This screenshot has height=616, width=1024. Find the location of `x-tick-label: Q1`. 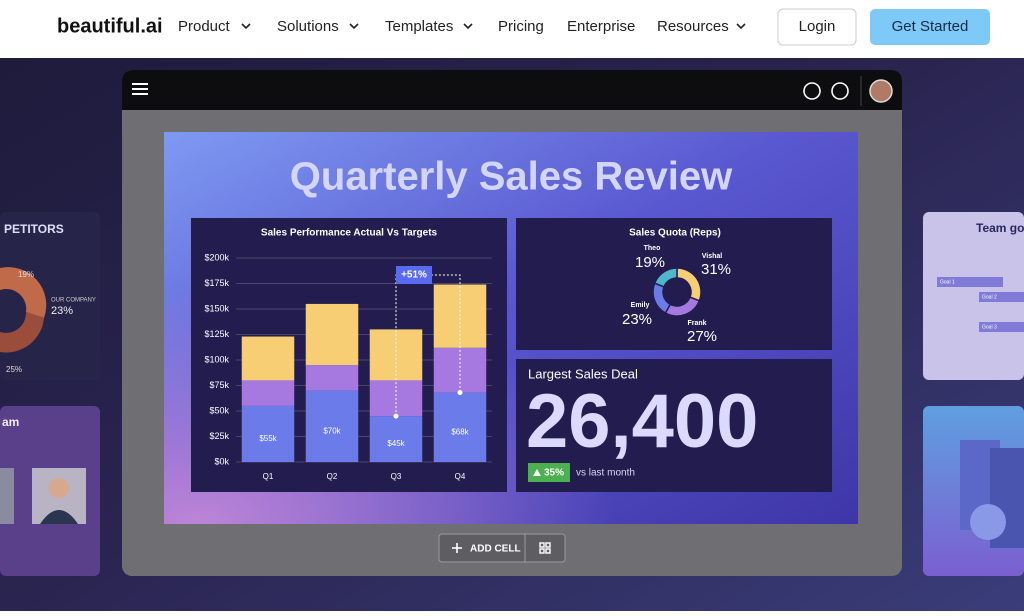

x-tick-label: Q1 is located at coordinates (268, 476).